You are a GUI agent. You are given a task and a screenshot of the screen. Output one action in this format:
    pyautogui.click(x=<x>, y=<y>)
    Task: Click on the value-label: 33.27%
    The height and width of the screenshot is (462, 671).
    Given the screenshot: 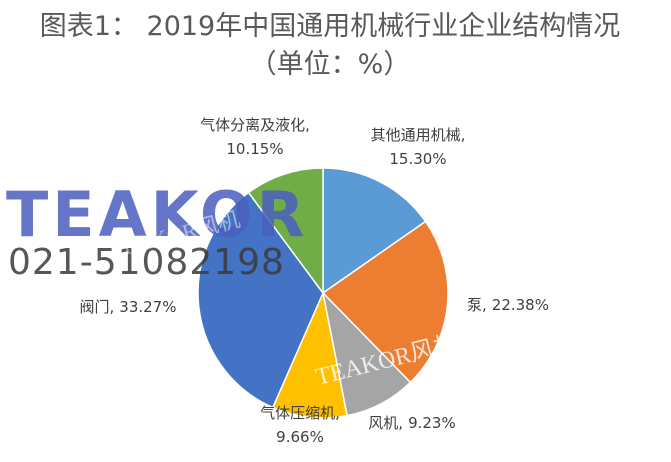 What is the action you would take?
    pyautogui.click(x=147, y=307)
    